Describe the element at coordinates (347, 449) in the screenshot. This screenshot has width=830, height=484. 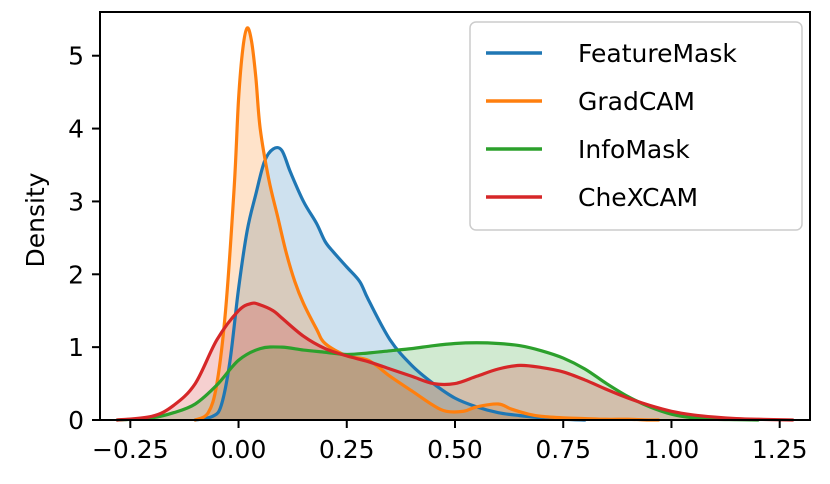
I see `x-tick-label: 0.25` at that location.